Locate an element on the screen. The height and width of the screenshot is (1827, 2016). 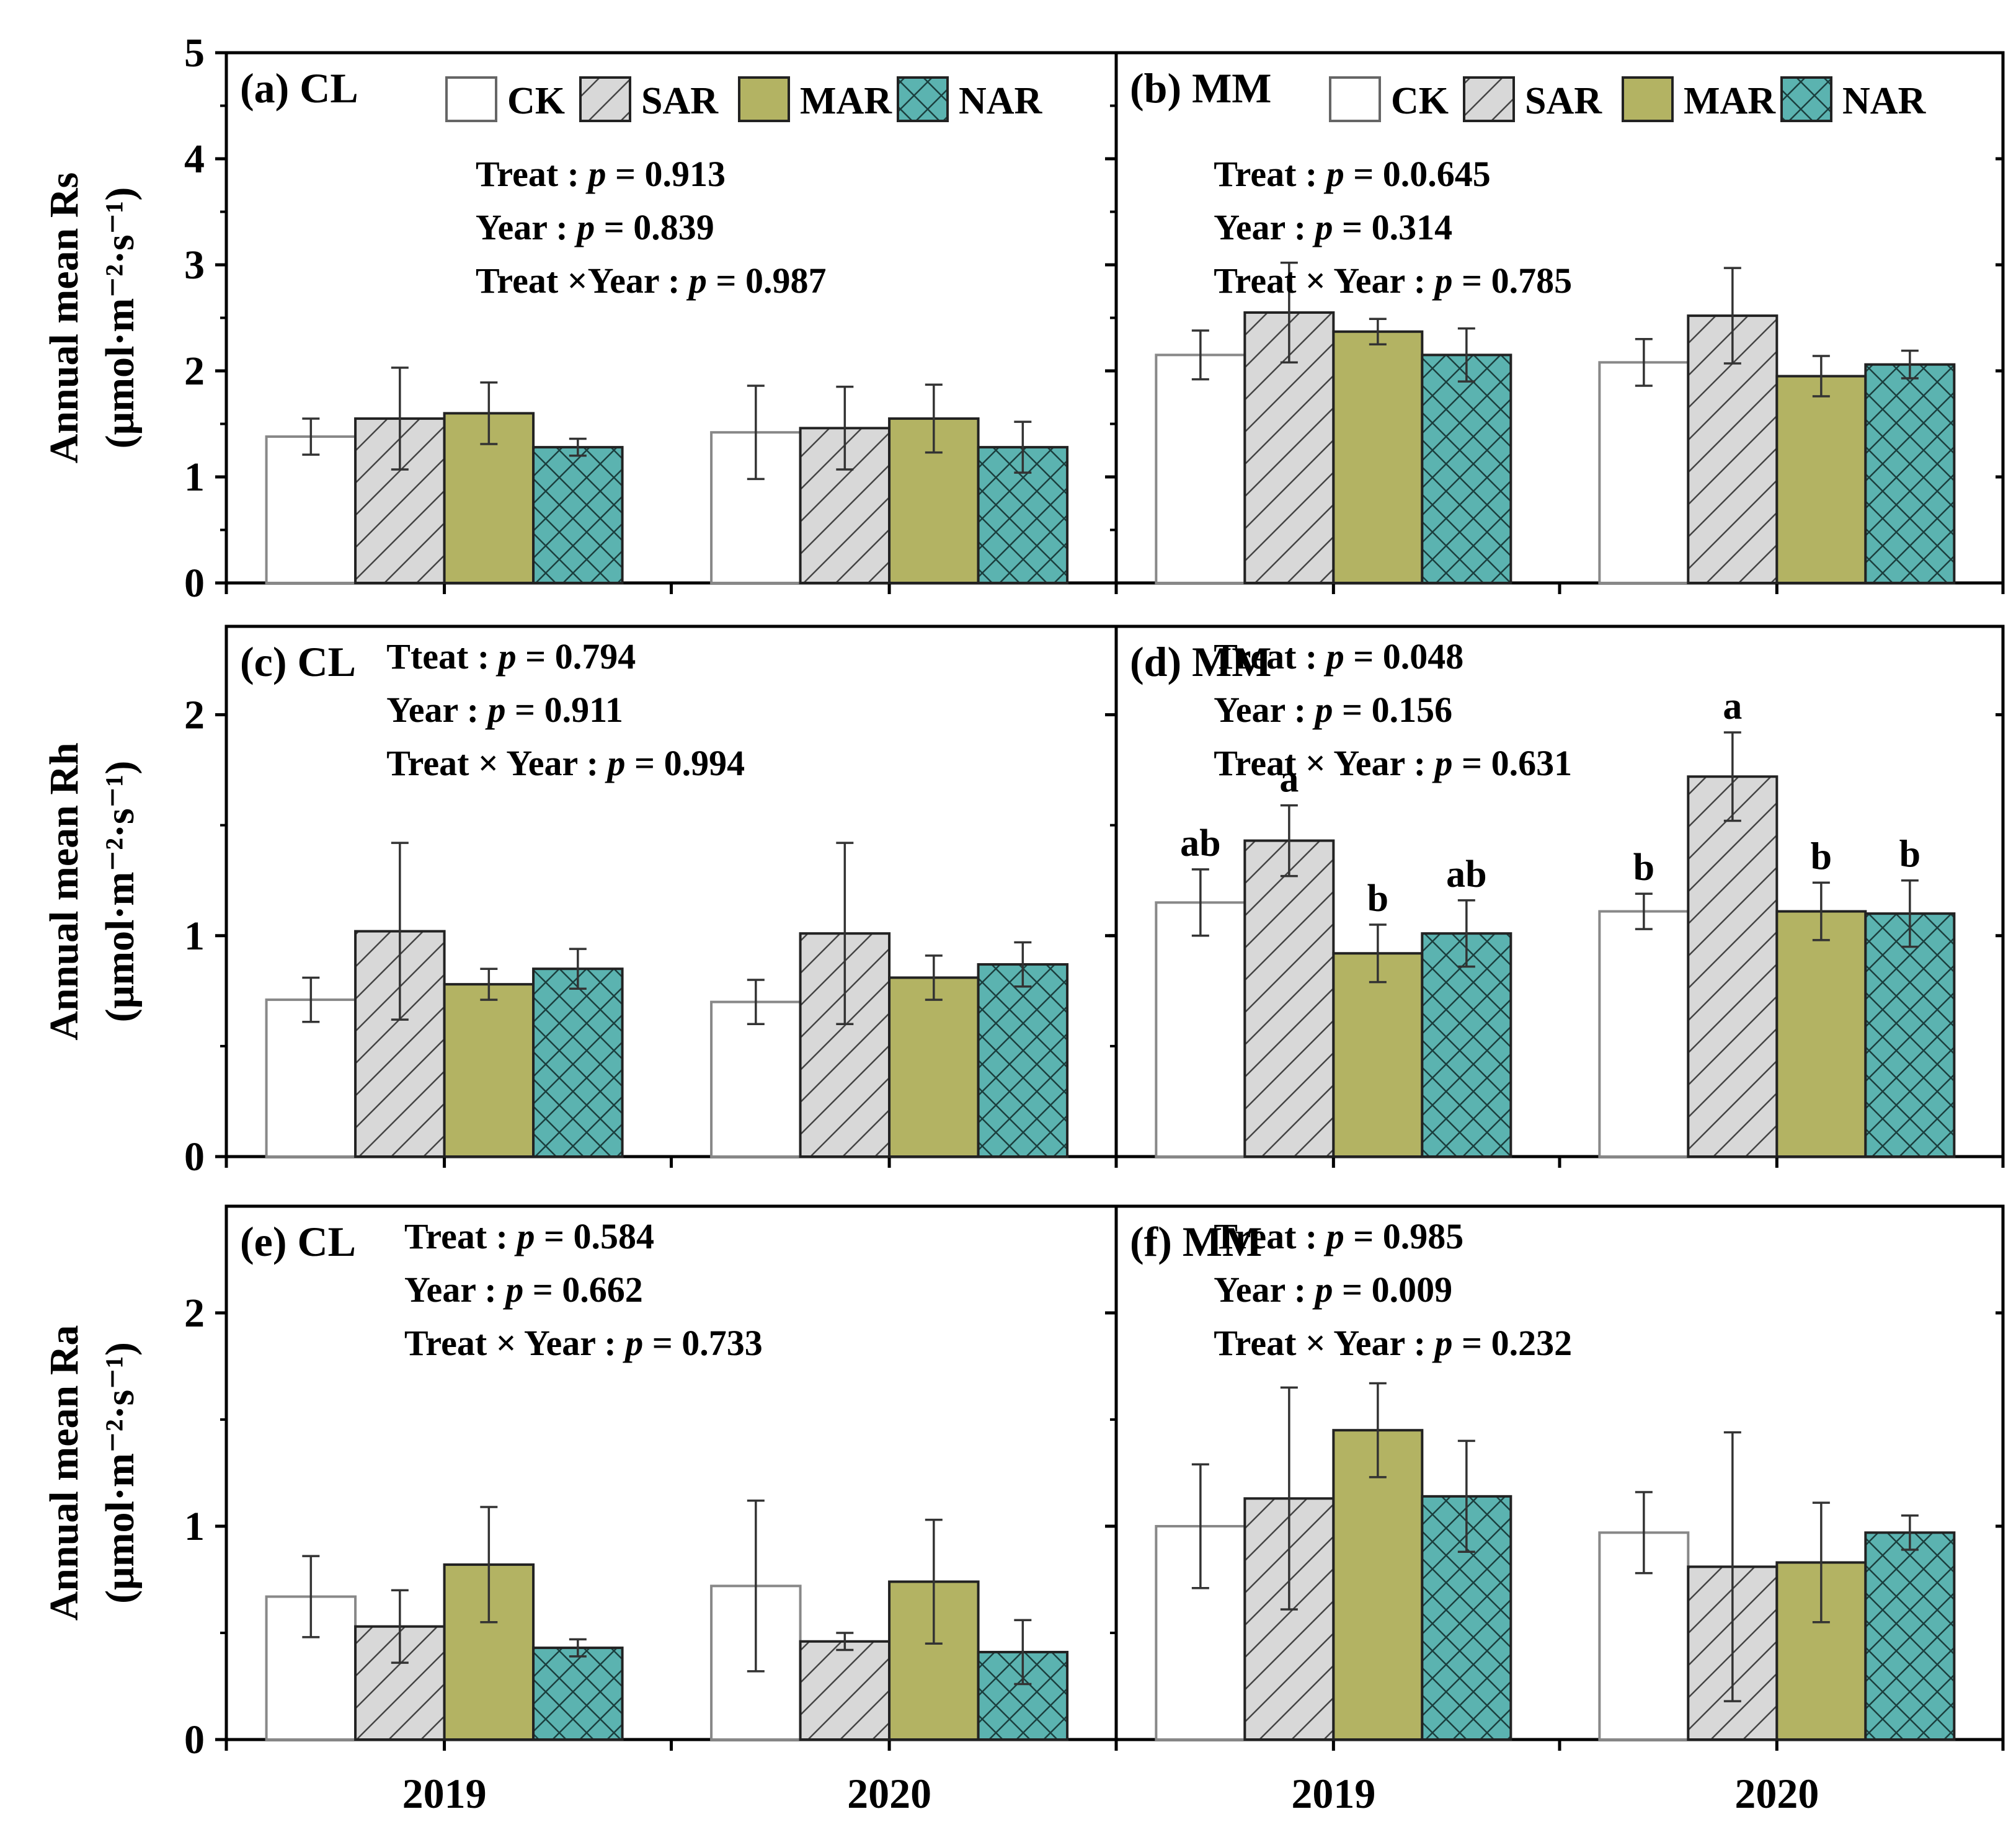
panel-label: (e) CL is located at coordinates (298, 1241).